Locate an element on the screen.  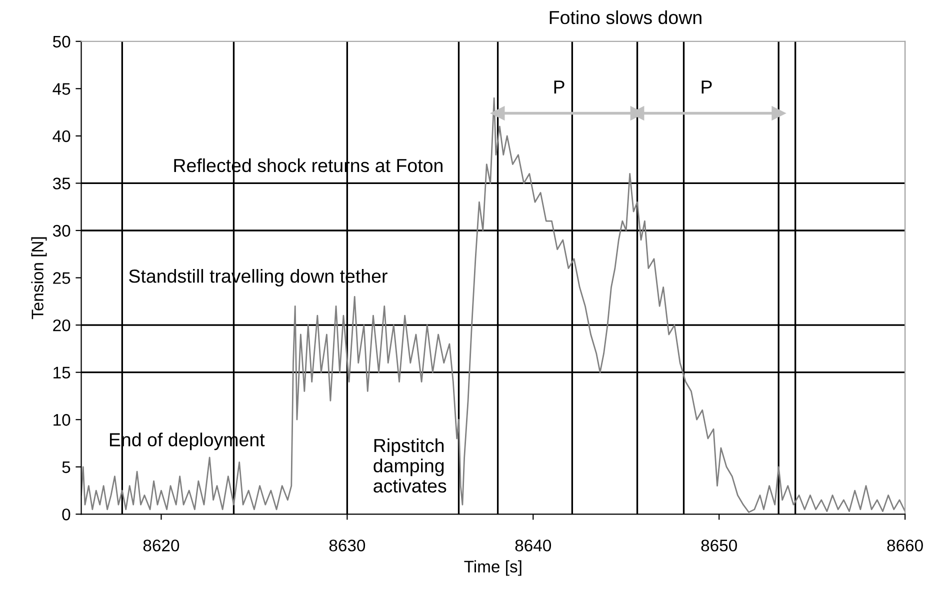
y-tick-label: 30 is located at coordinates (61, 230).